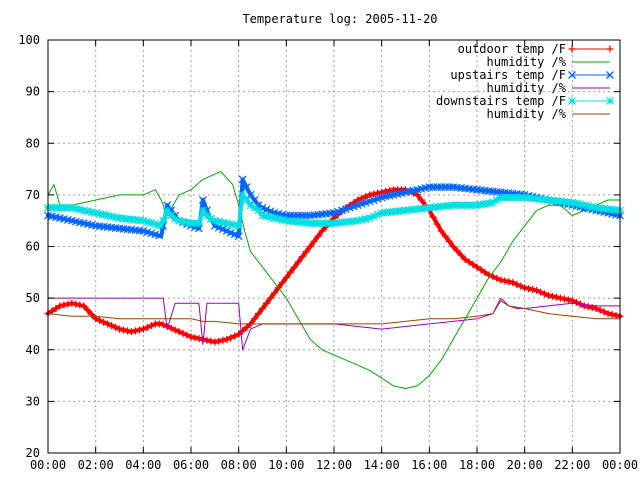 This screenshot has height=480, width=640. Describe the element at coordinates (477, 465) in the screenshot. I see `x-tick-label: 18:00` at that location.